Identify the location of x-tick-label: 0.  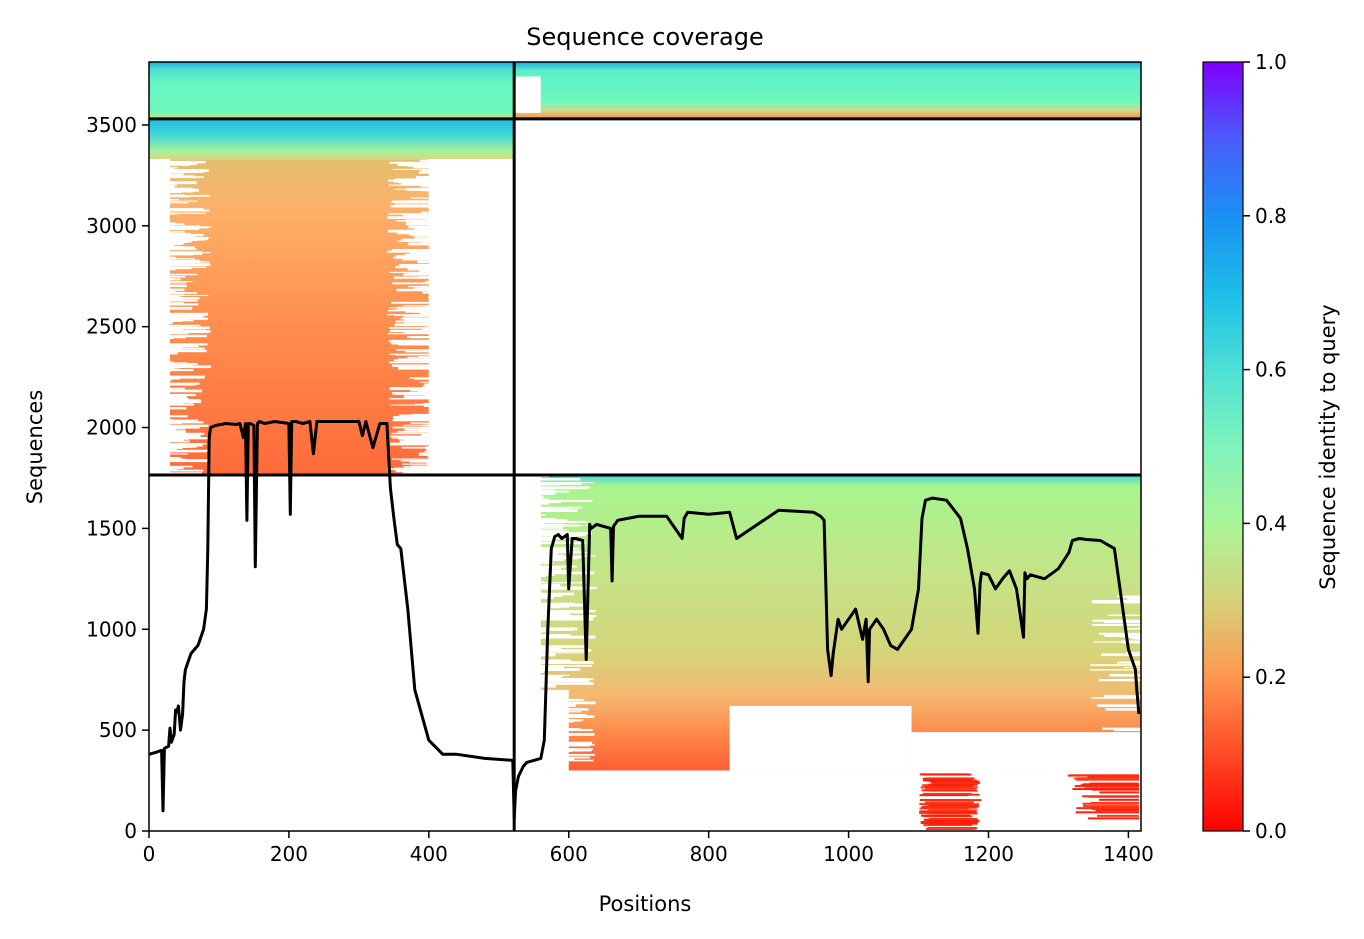
(149, 854).